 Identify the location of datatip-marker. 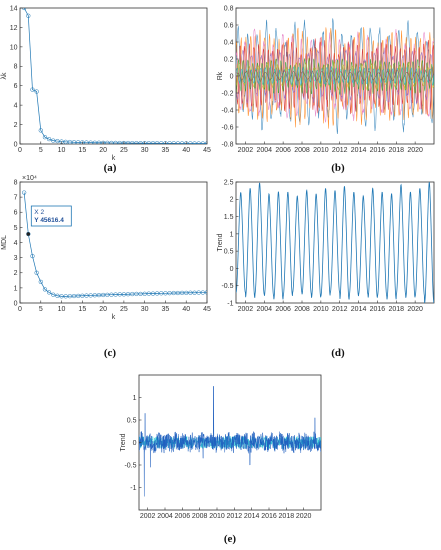
(28, 234).